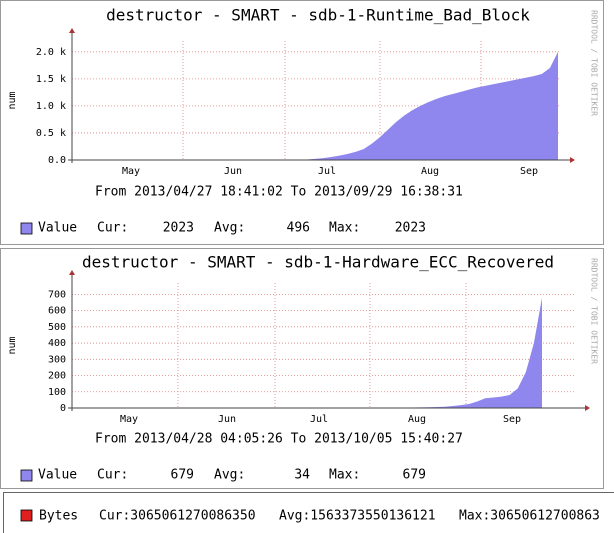 The image size is (614, 533). What do you see at coordinates (57, 376) in the screenshot?
I see `y-tick-label: 200` at bounding box center [57, 376].